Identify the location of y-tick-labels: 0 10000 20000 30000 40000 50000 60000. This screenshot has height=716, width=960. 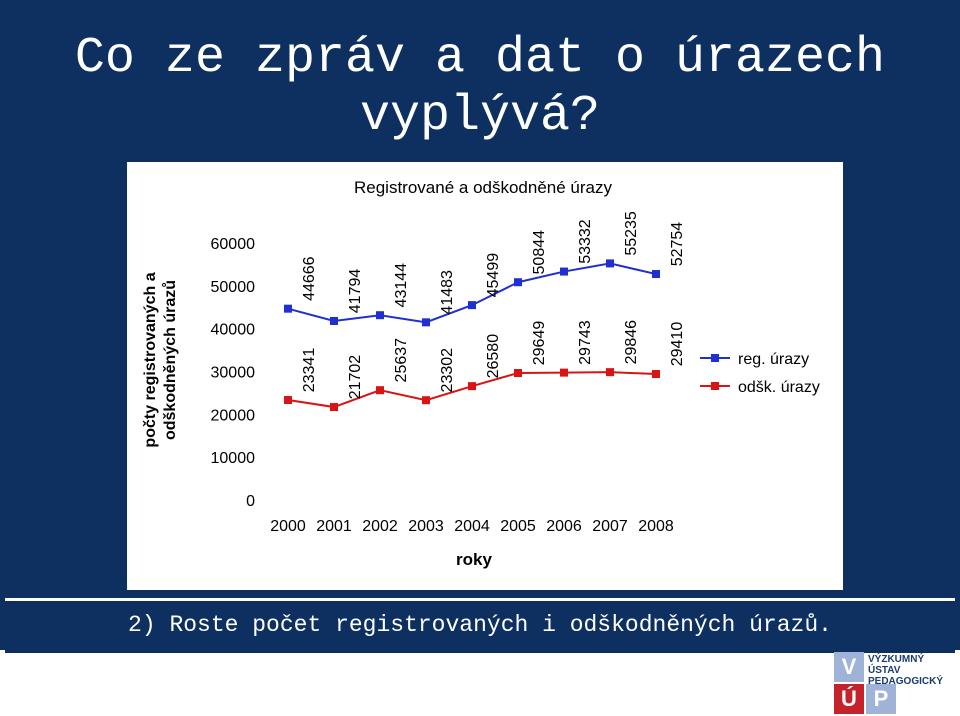
(233, 373).